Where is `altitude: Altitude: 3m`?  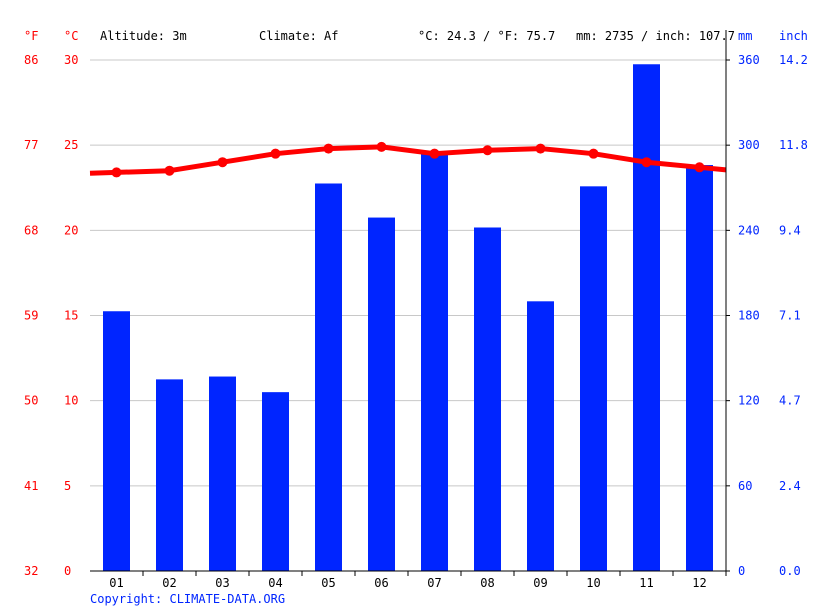
altitude: Altitude: 3m is located at coordinates (143, 36).